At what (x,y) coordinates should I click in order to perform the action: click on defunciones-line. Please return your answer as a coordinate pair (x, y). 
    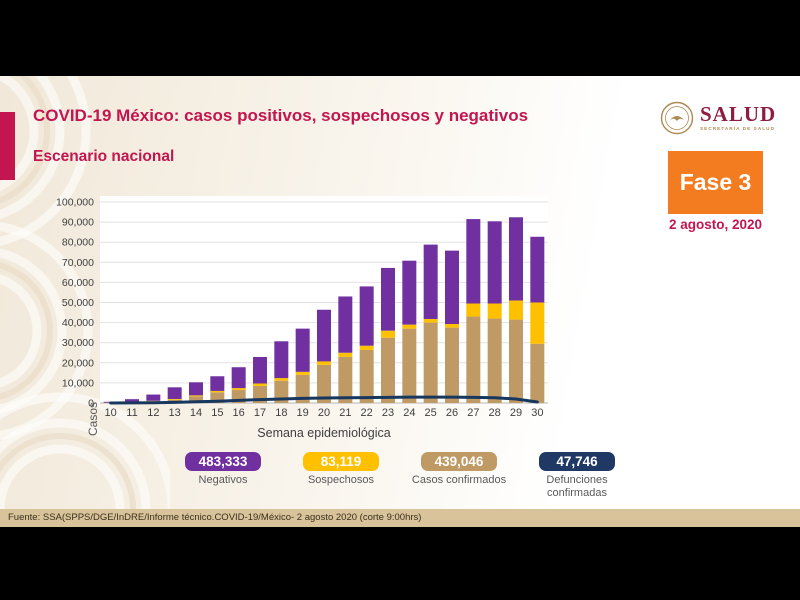
    Looking at the image, I should click on (324, 400).